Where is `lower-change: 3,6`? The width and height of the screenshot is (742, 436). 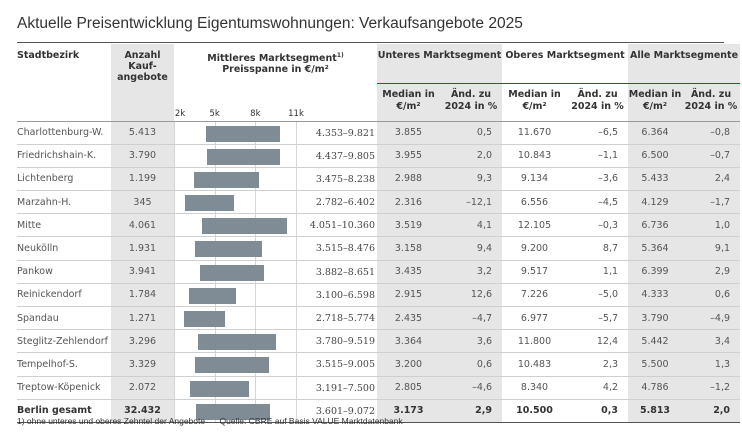 lower-change: 3,6 is located at coordinates (471, 341).